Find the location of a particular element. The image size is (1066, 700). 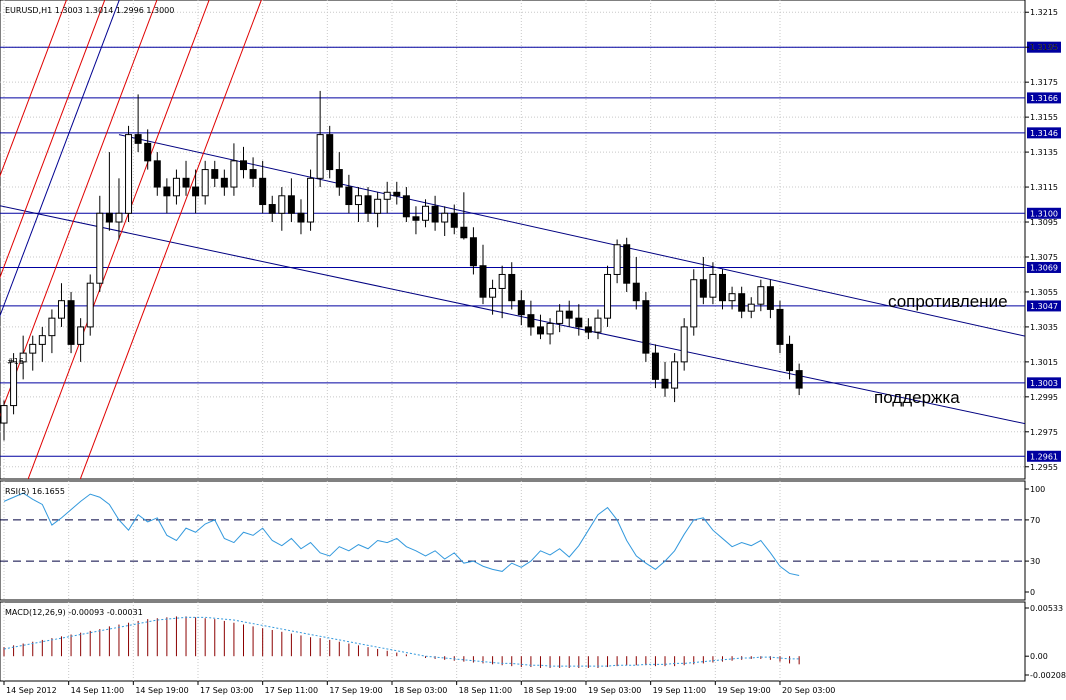

macd-tick-label: 0.00533 is located at coordinates (1046, 608).